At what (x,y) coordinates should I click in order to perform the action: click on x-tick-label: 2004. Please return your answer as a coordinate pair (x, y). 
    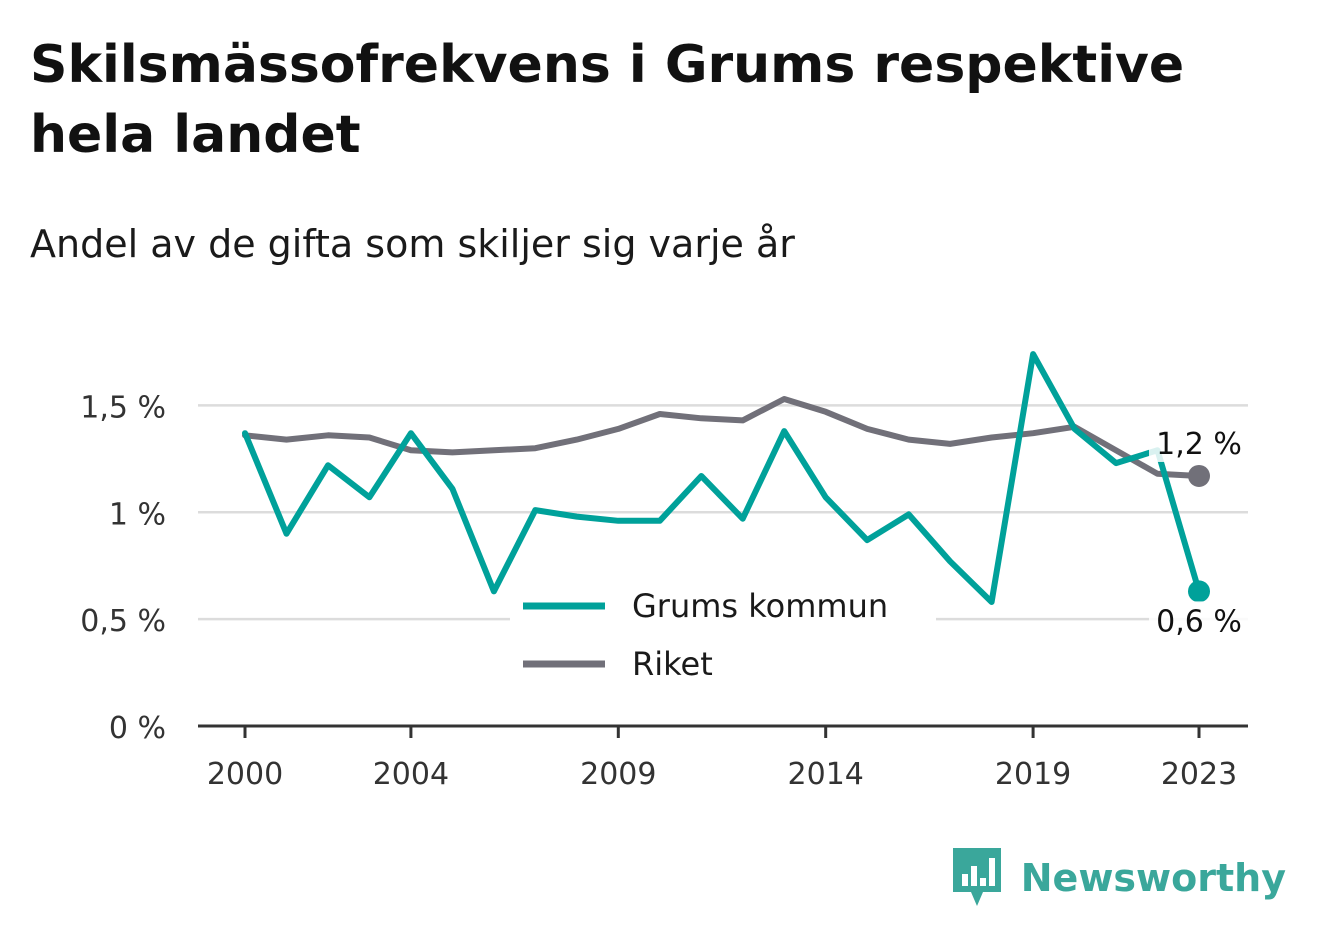
    Looking at the image, I should click on (411, 774).